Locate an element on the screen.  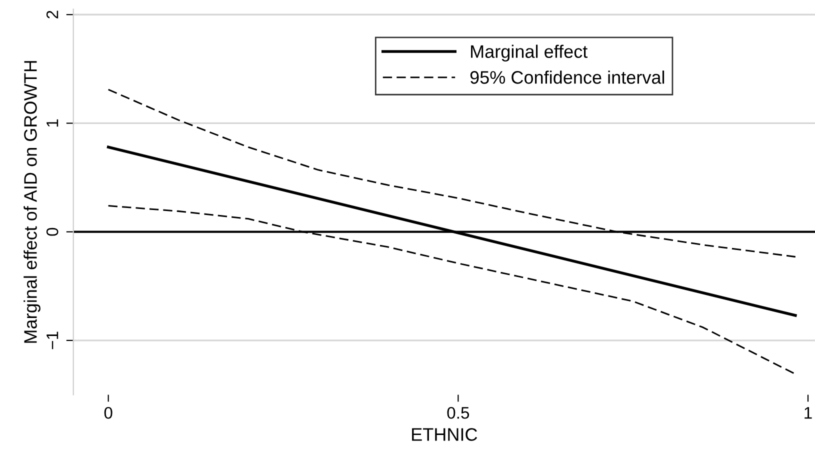
x-axis-title: ETHNIC is located at coordinates (445, 434).